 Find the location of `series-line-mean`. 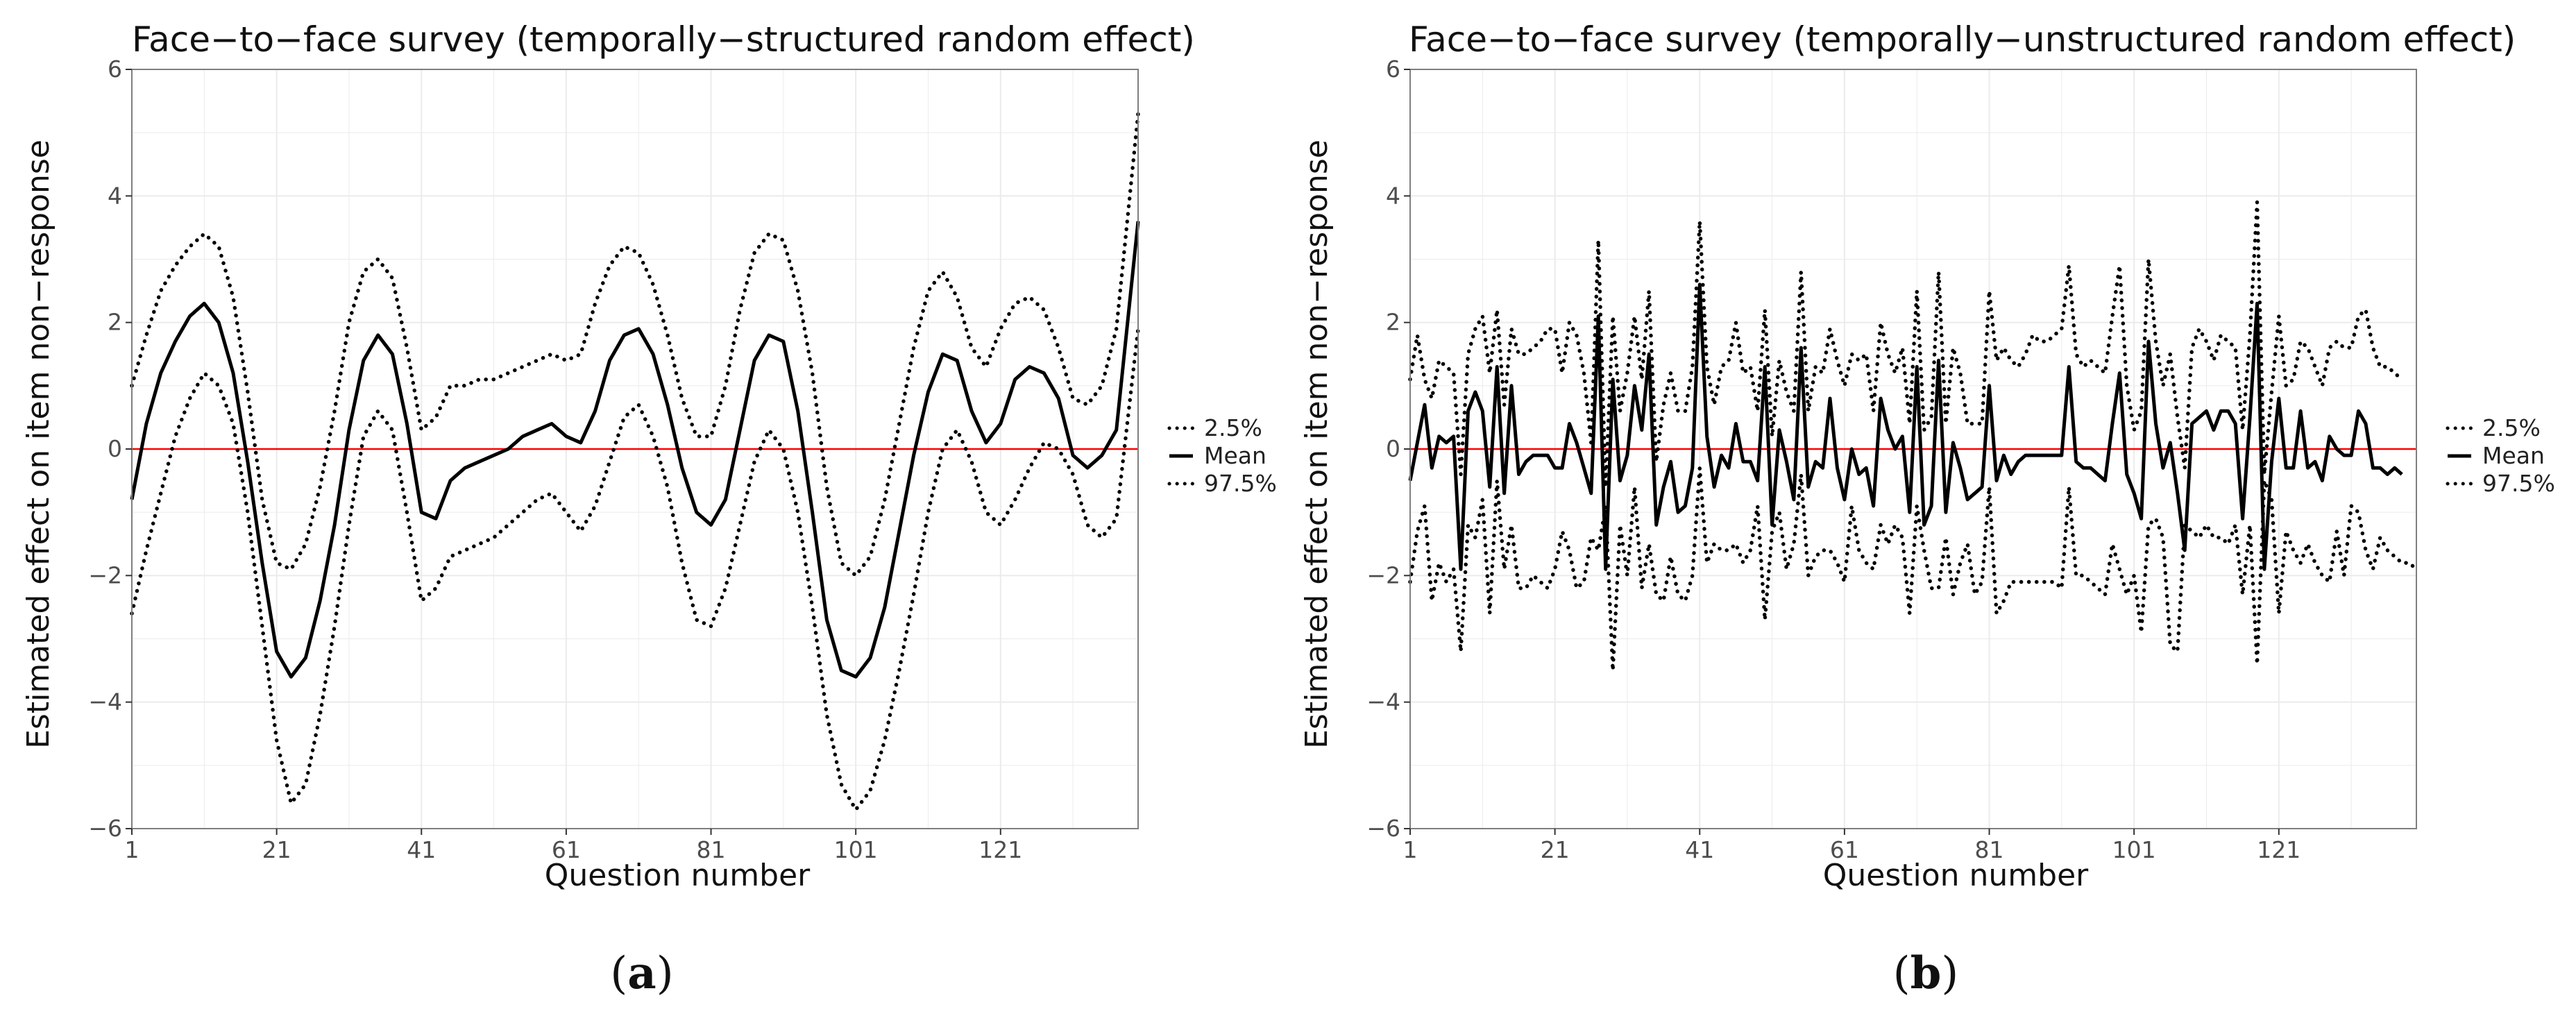

series-line-mean is located at coordinates (1906, 427).